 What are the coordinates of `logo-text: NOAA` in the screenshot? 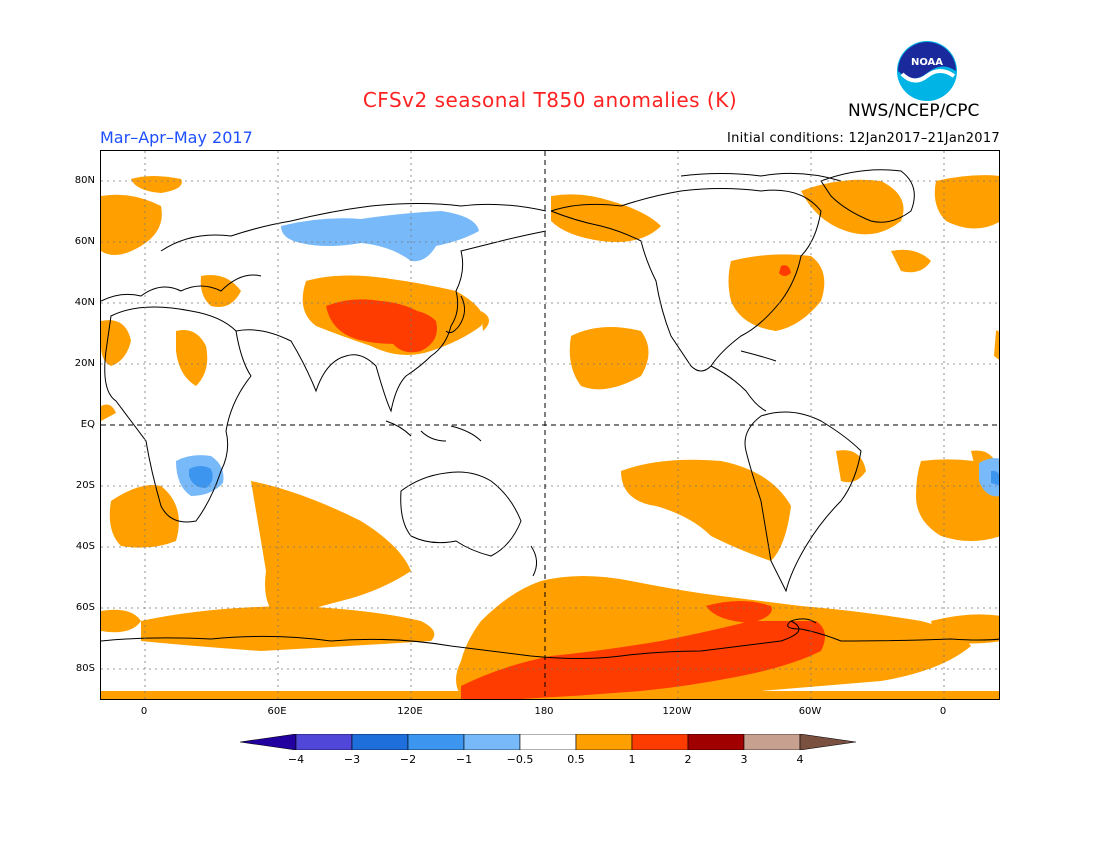 It's located at (927, 62).